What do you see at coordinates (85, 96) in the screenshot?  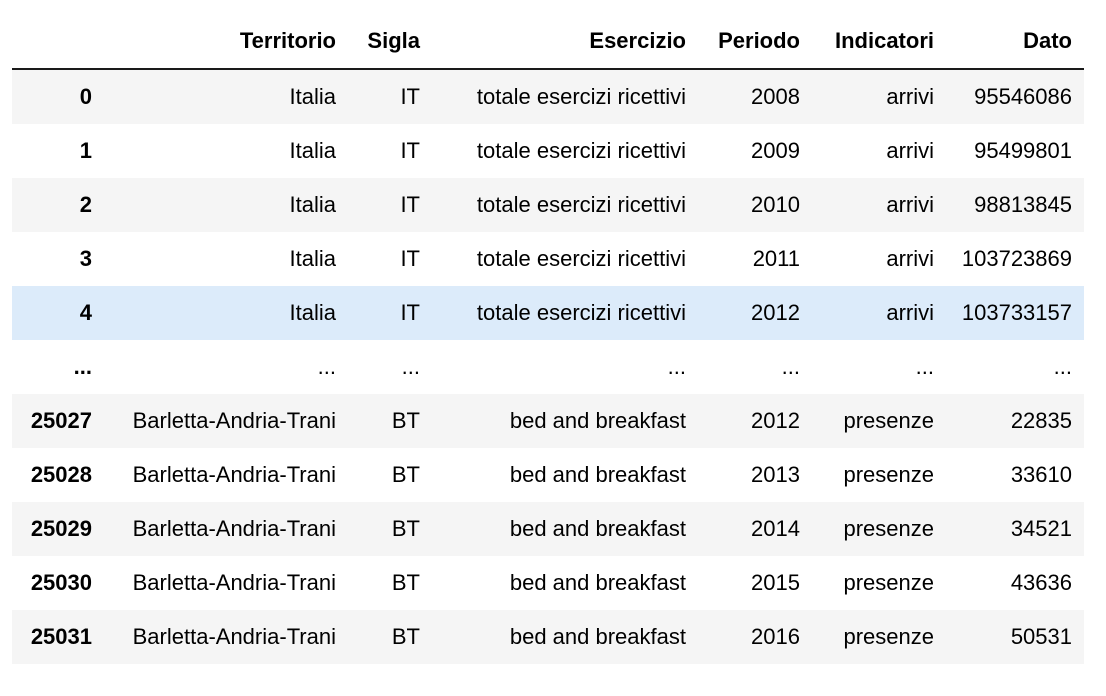 I see `row-index: 0` at bounding box center [85, 96].